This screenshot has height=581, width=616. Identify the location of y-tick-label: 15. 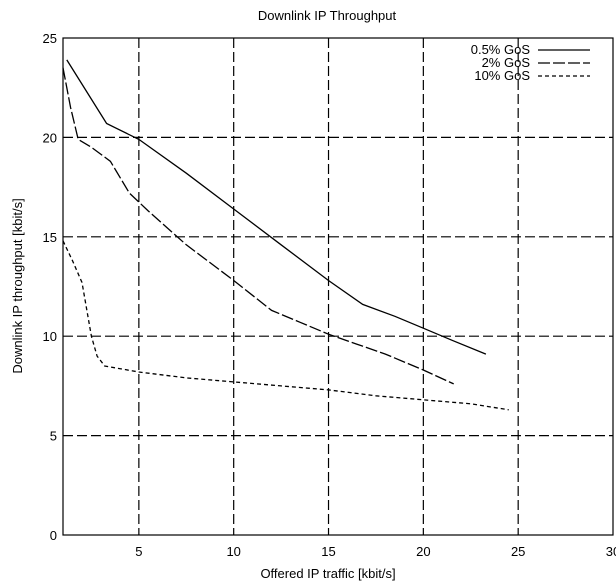
(50, 237).